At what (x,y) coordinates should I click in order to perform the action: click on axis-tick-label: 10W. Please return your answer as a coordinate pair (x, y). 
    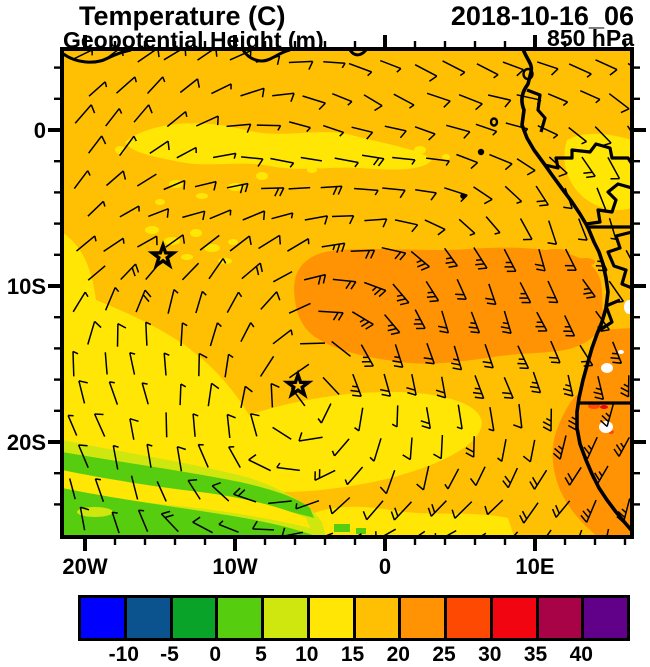
    Looking at the image, I should click on (234, 566).